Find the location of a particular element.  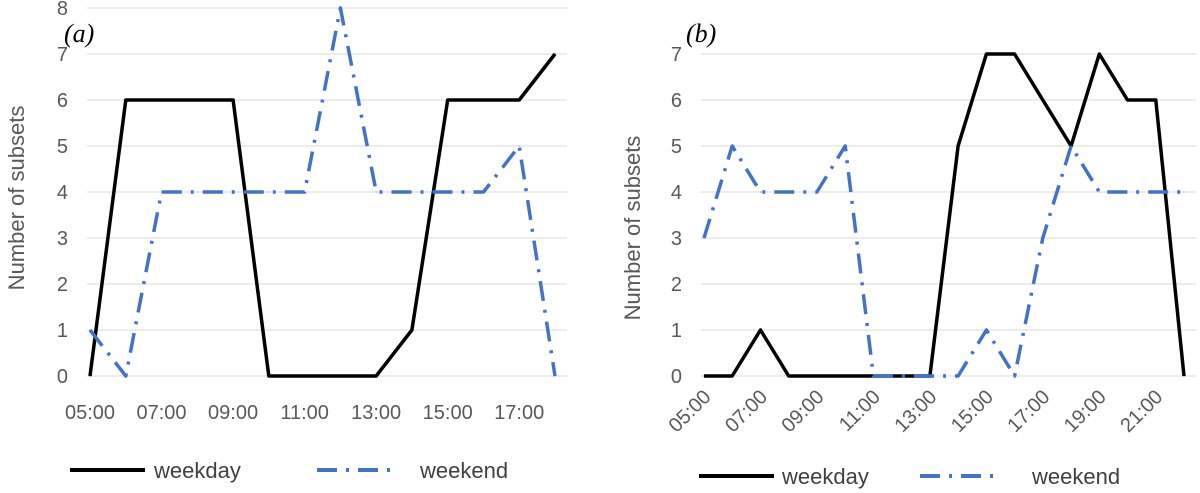

x-tick-label: 21:00 is located at coordinates (1141, 411).